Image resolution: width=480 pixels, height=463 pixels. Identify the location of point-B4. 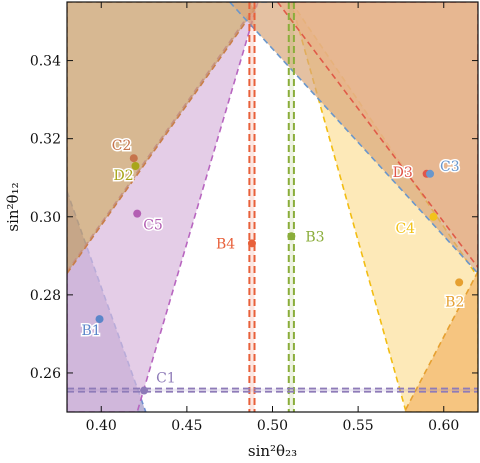
(251, 243).